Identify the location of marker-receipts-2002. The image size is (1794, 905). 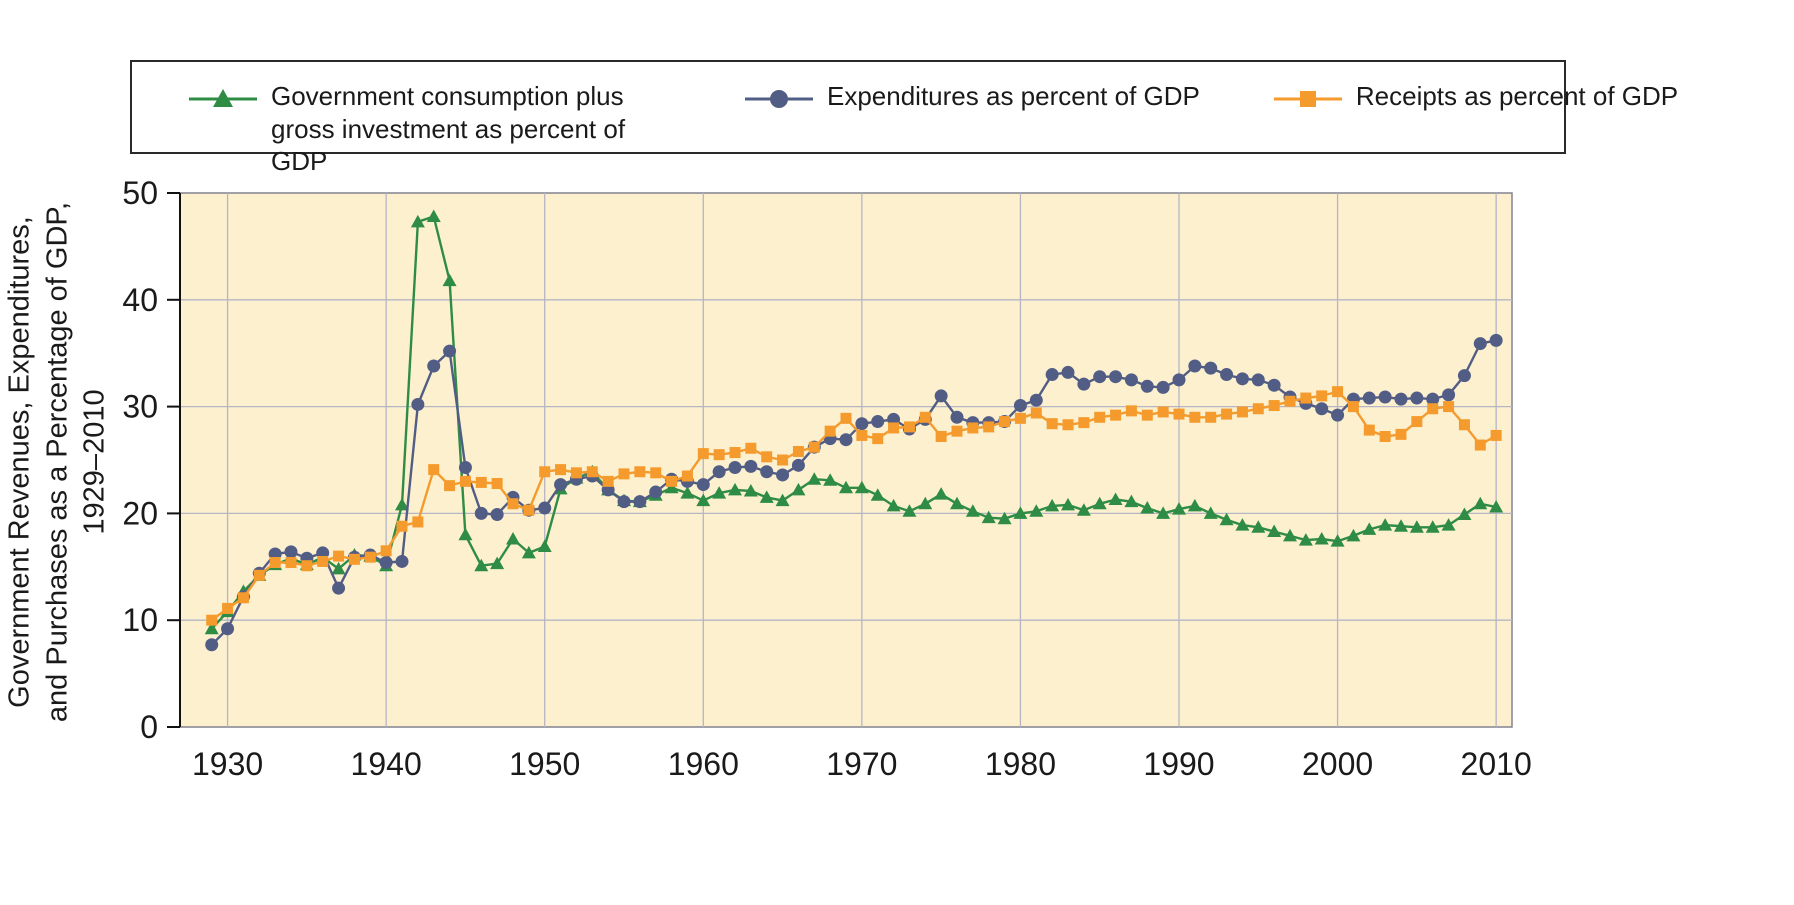
(1369, 430).